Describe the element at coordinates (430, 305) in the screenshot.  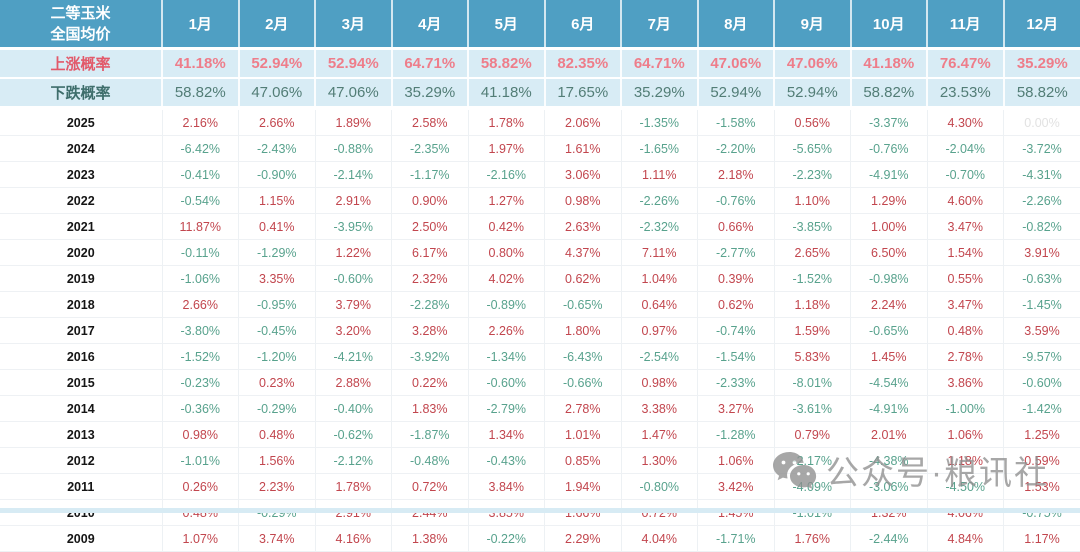
I see `monthly-change-value: -2.28%` at that location.